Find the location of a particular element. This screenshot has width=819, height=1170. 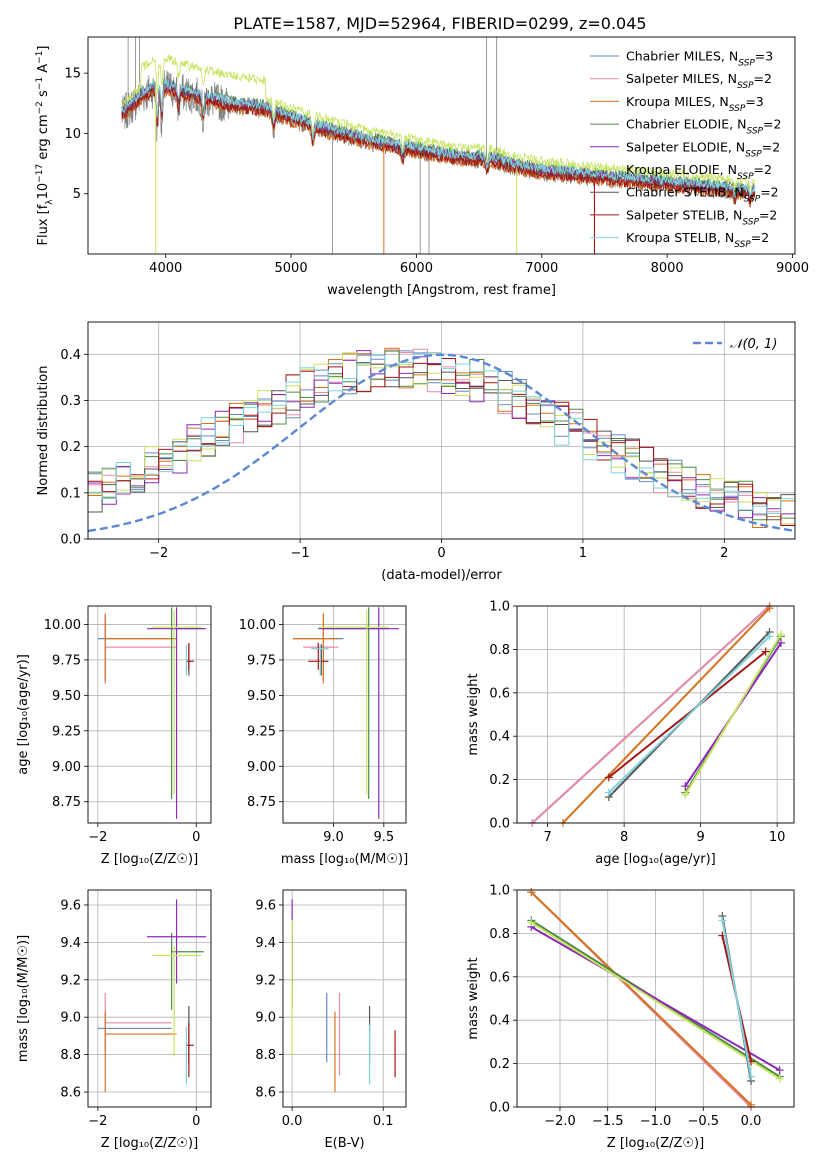

y-tick-label: 8.75 is located at coordinates (66, 802).